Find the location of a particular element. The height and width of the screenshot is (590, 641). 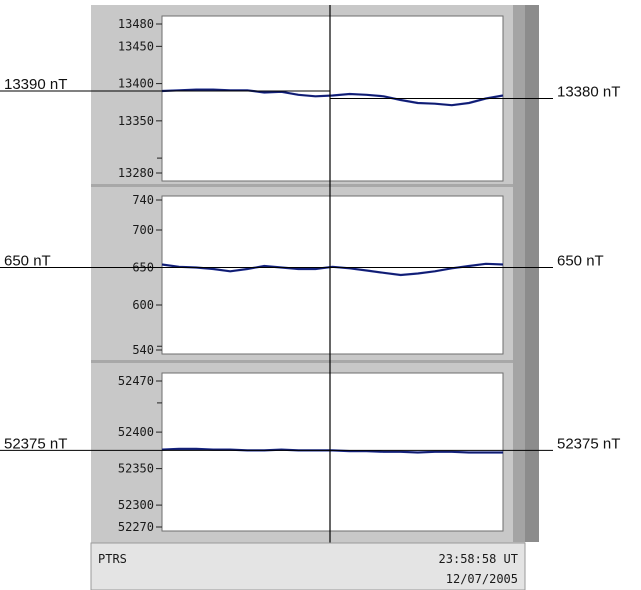

y-tick-label: 52400 is located at coordinates (136, 432).